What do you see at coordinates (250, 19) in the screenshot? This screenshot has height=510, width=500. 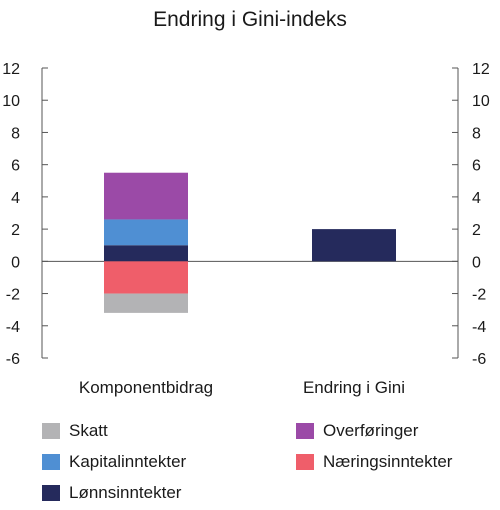 I see `chart-title: Endring i Gini-indeks` at bounding box center [250, 19].